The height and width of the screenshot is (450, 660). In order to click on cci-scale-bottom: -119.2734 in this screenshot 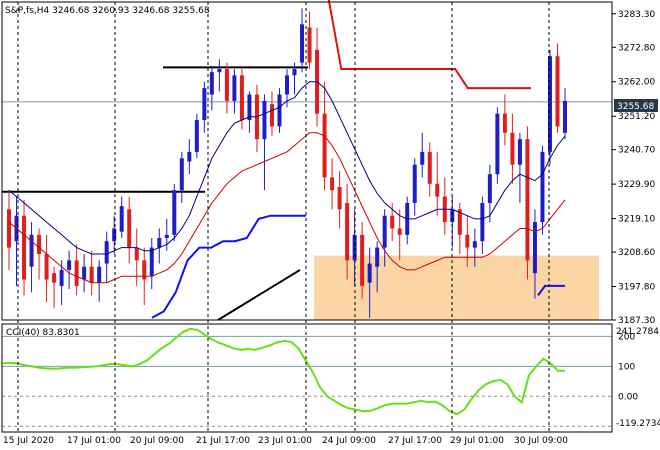, I will do `click(638, 424)`.